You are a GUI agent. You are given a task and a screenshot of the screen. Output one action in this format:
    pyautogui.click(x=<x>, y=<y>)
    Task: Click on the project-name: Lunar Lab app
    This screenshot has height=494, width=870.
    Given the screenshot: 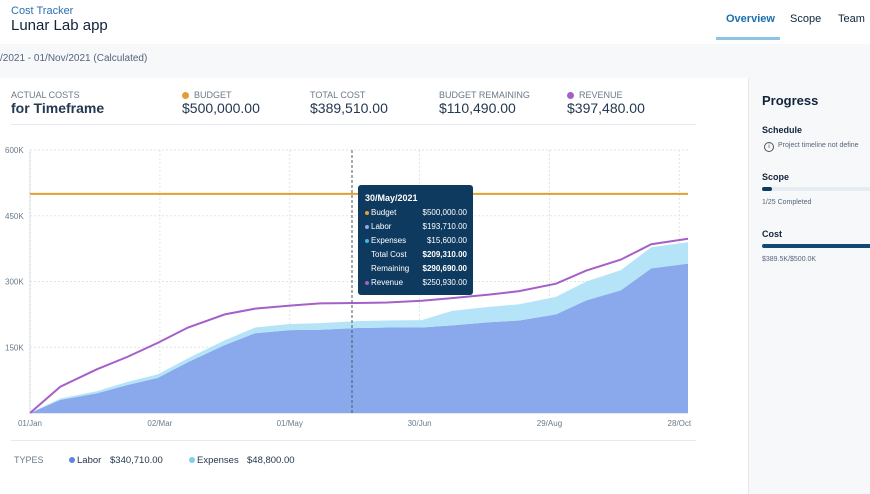 What is the action you would take?
    pyautogui.click(x=59, y=25)
    